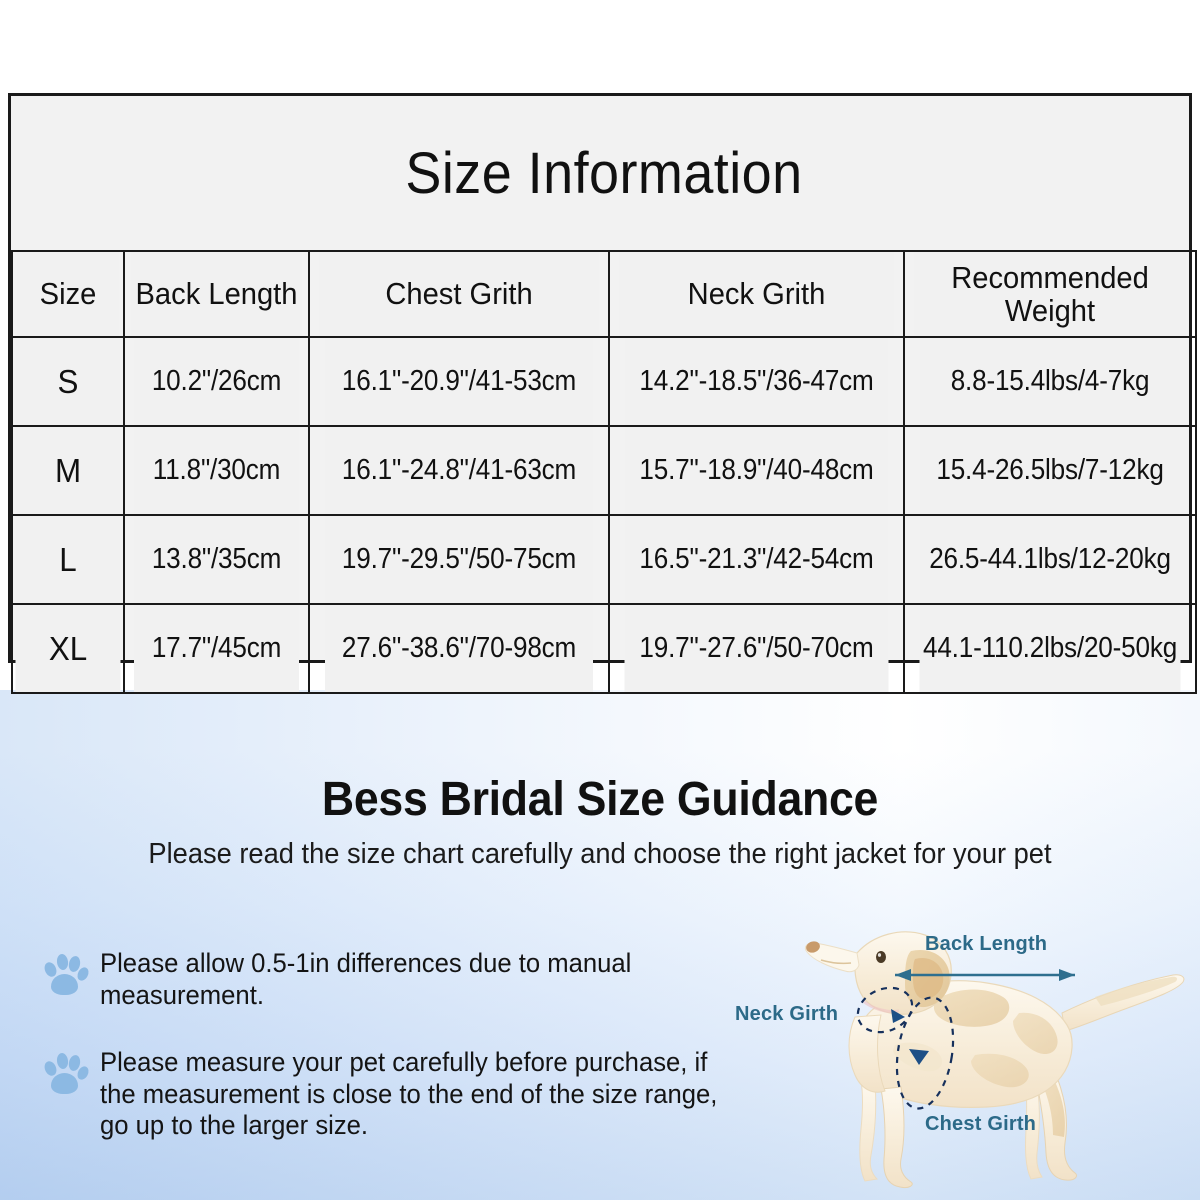  What do you see at coordinates (1050, 294) in the screenshot?
I see `column-header-recommended-weight: Recommended Weight` at bounding box center [1050, 294].